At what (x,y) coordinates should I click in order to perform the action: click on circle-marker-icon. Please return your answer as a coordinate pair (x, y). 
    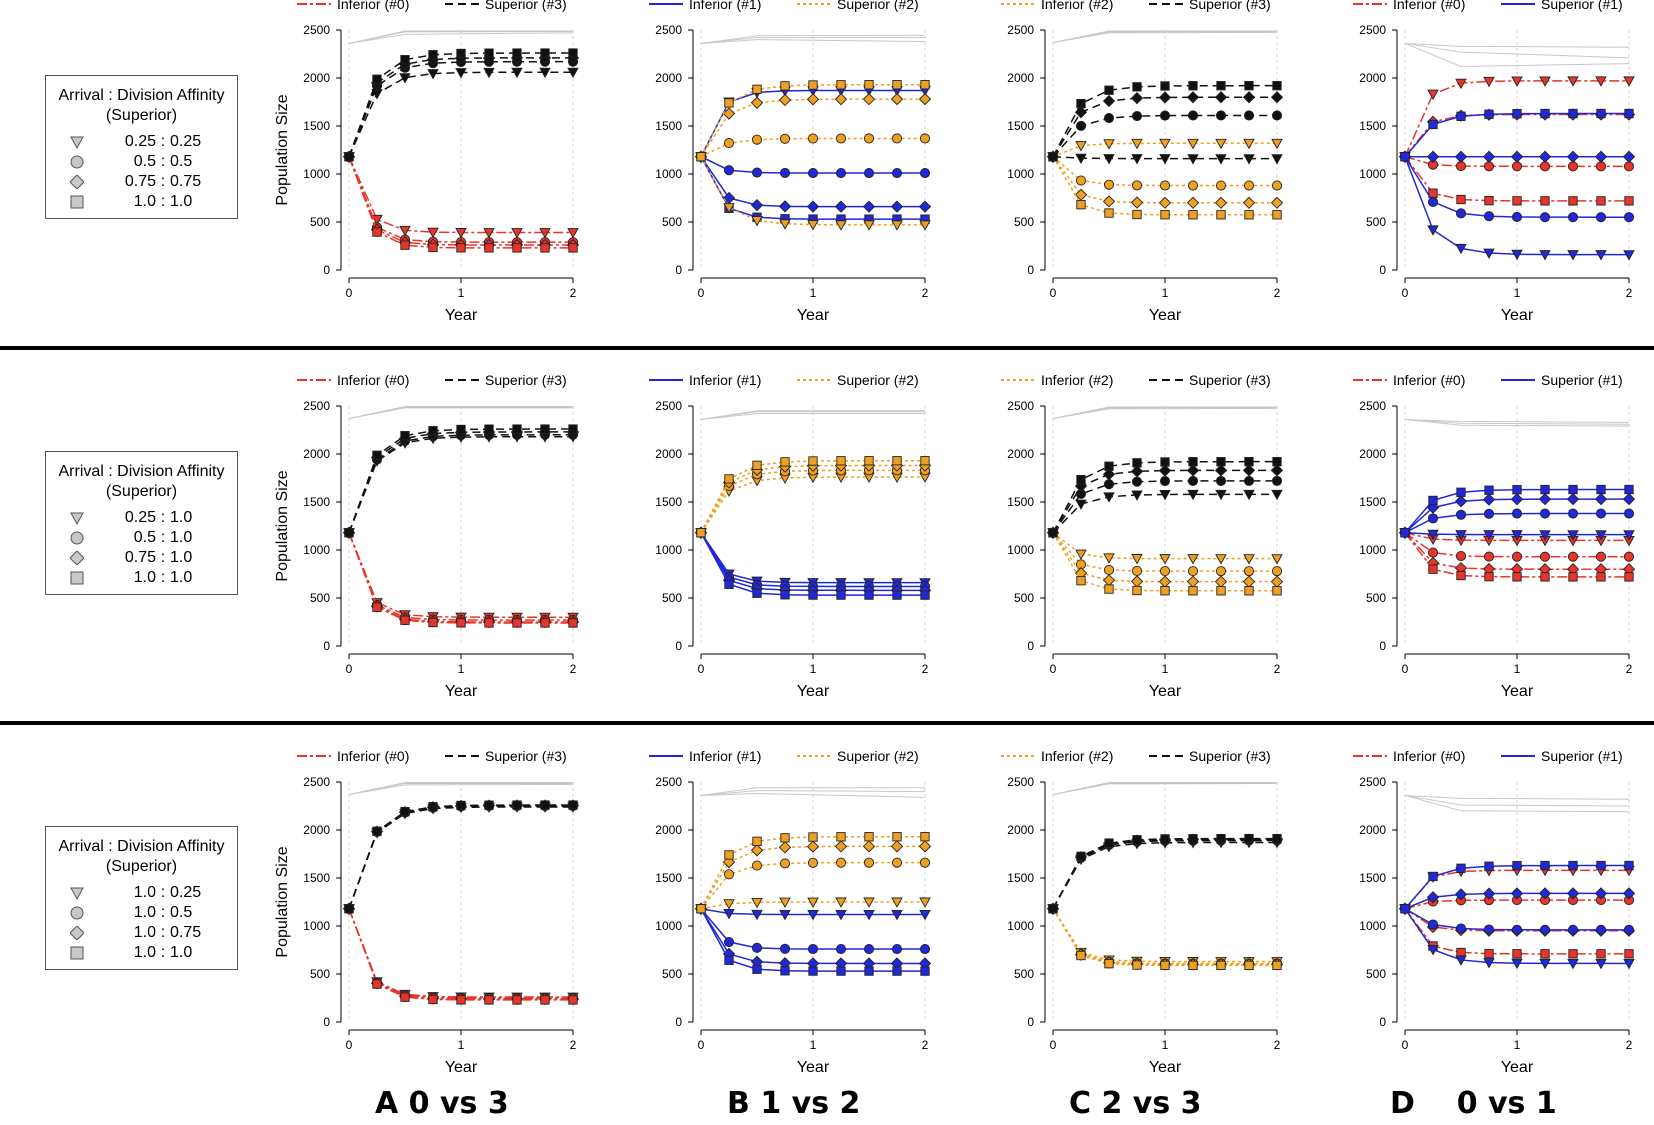
    Looking at the image, I should click on (72, 162).